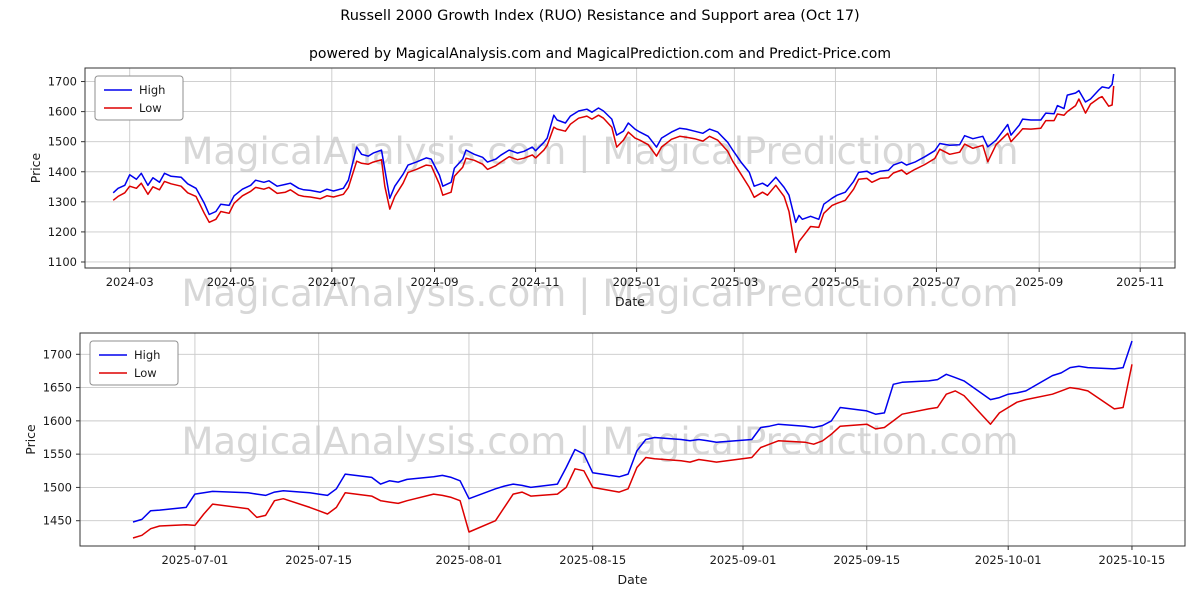  I want to click on y-tick-label: 1450, so click(57, 521).